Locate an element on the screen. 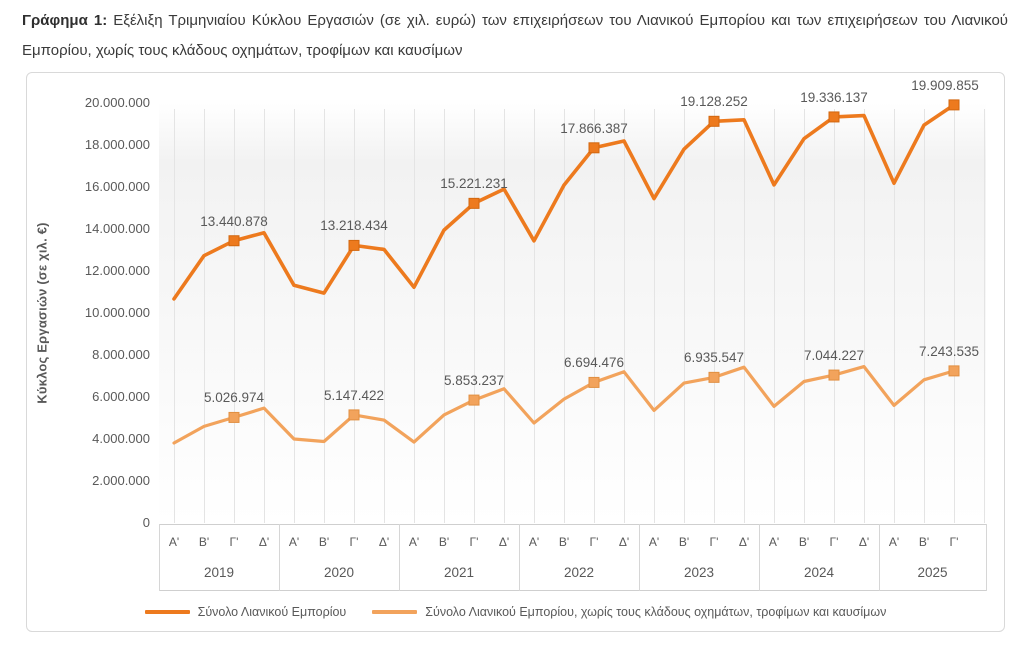 The width and height of the screenshot is (1024, 647). data-label: 17.866.387 is located at coordinates (594, 128).